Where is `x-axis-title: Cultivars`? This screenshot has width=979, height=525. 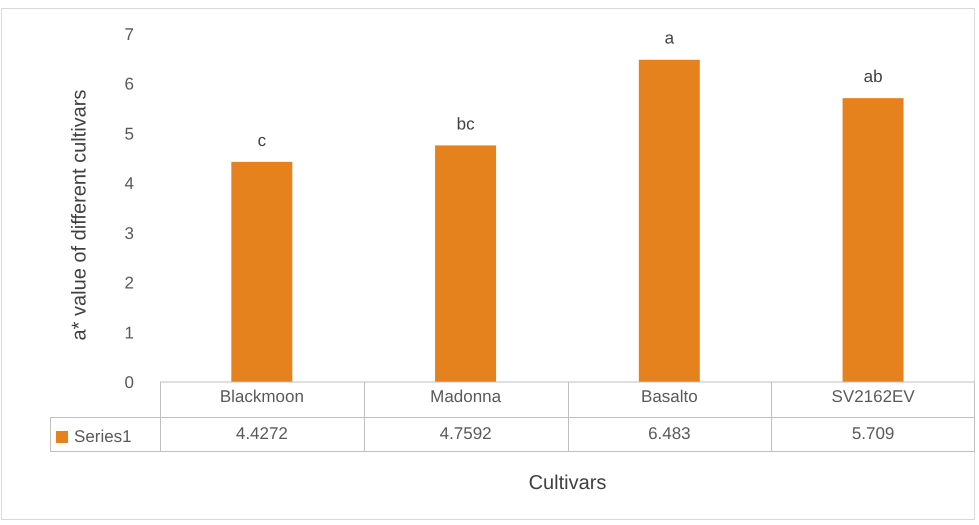 x-axis-title: Cultivars is located at coordinates (568, 483).